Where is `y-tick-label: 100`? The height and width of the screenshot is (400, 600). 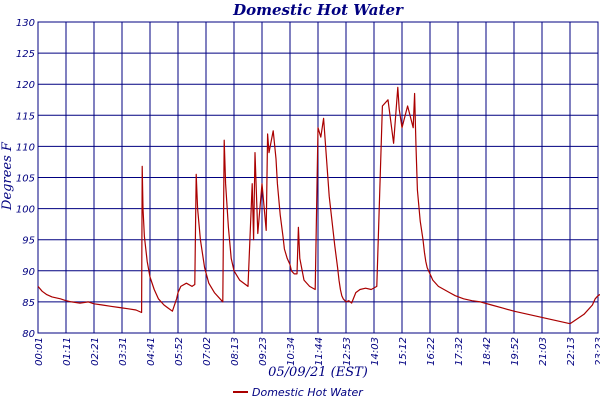
y-tick-label: 100 is located at coordinates (25, 210).